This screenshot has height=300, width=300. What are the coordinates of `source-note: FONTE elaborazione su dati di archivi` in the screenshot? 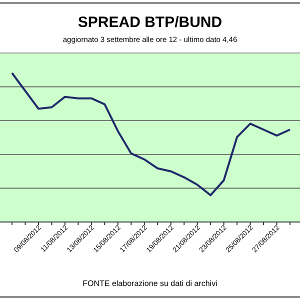 It's located at (150, 283).